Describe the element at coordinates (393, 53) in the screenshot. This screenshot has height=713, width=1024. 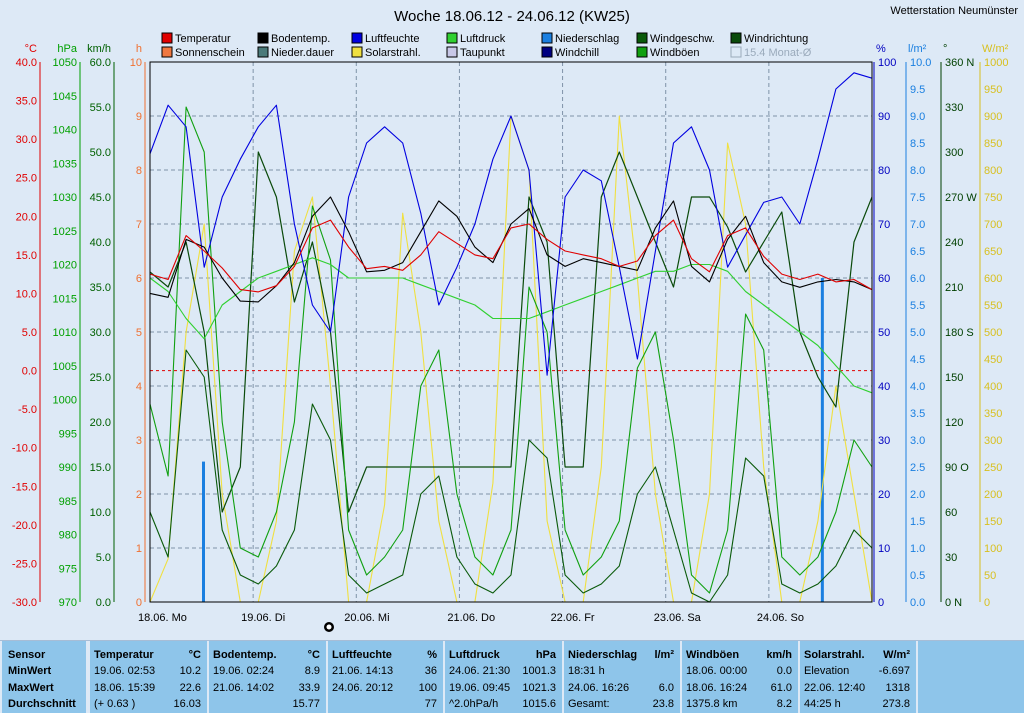
I see `legend-label: Solarstrahl.` at that location.